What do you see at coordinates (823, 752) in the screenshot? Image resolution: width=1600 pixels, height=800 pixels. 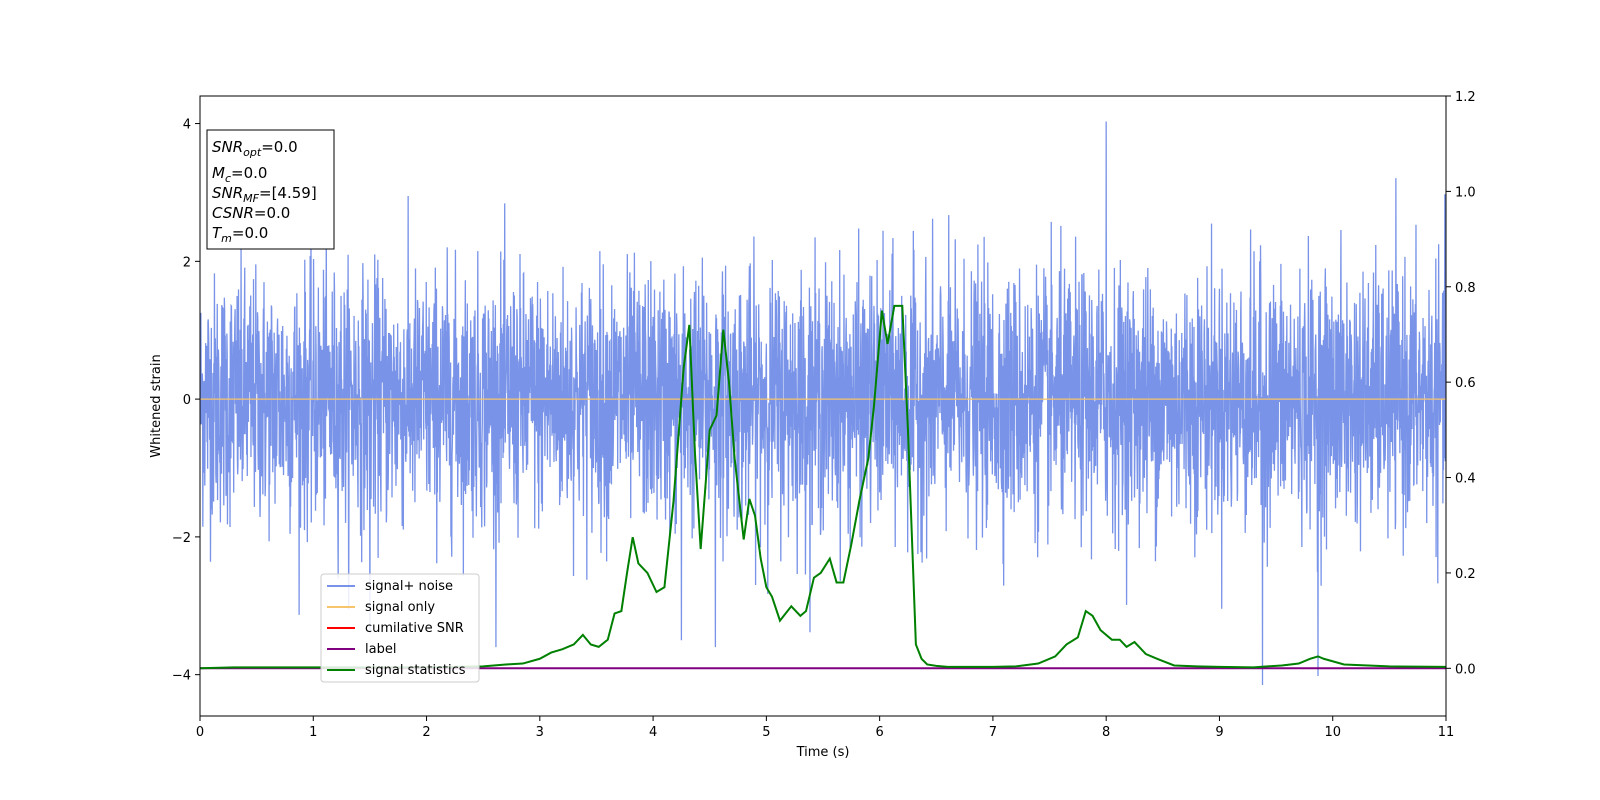 I see `x-axis-label: Time (s)` at bounding box center [823, 752].